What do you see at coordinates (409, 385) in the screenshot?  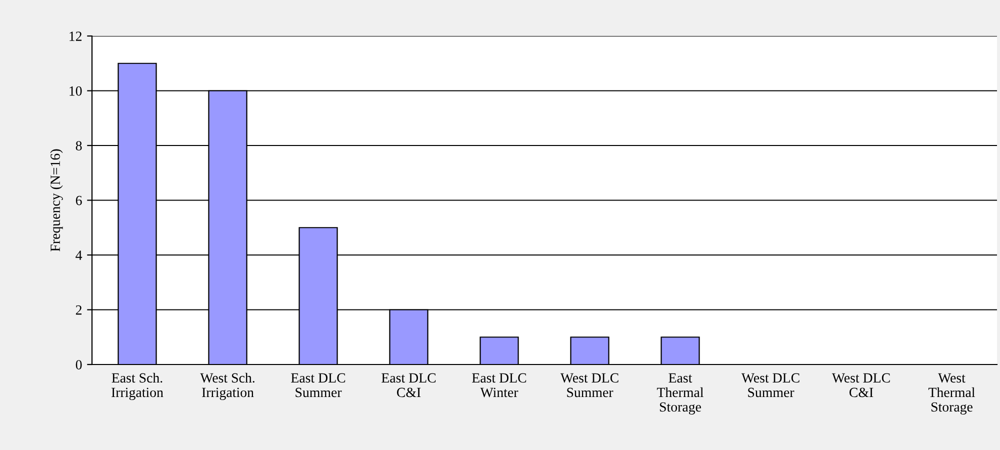 I see `x-tick-label: East DLC C&I` at bounding box center [409, 385].